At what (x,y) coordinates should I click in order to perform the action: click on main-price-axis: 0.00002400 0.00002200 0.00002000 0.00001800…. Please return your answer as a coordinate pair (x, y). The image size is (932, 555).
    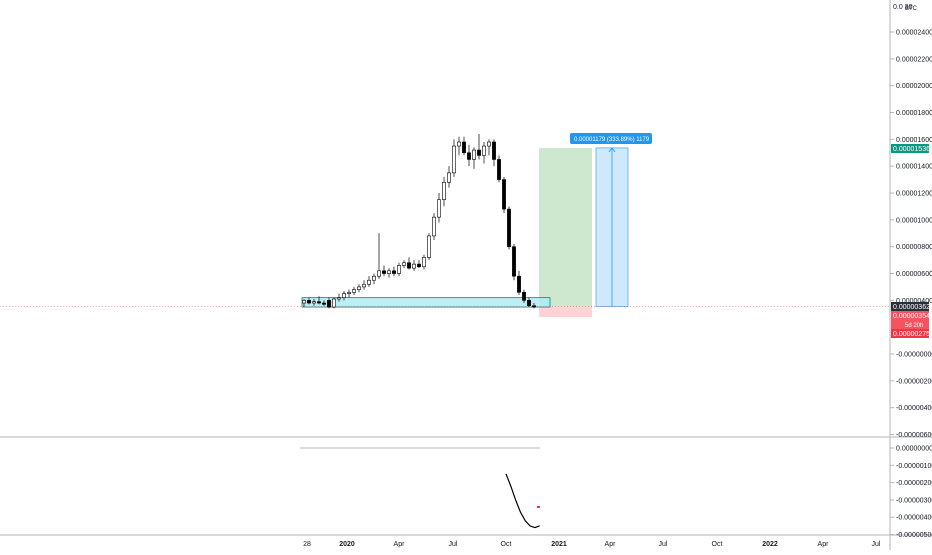
    Looking at the image, I should click on (911, 235).